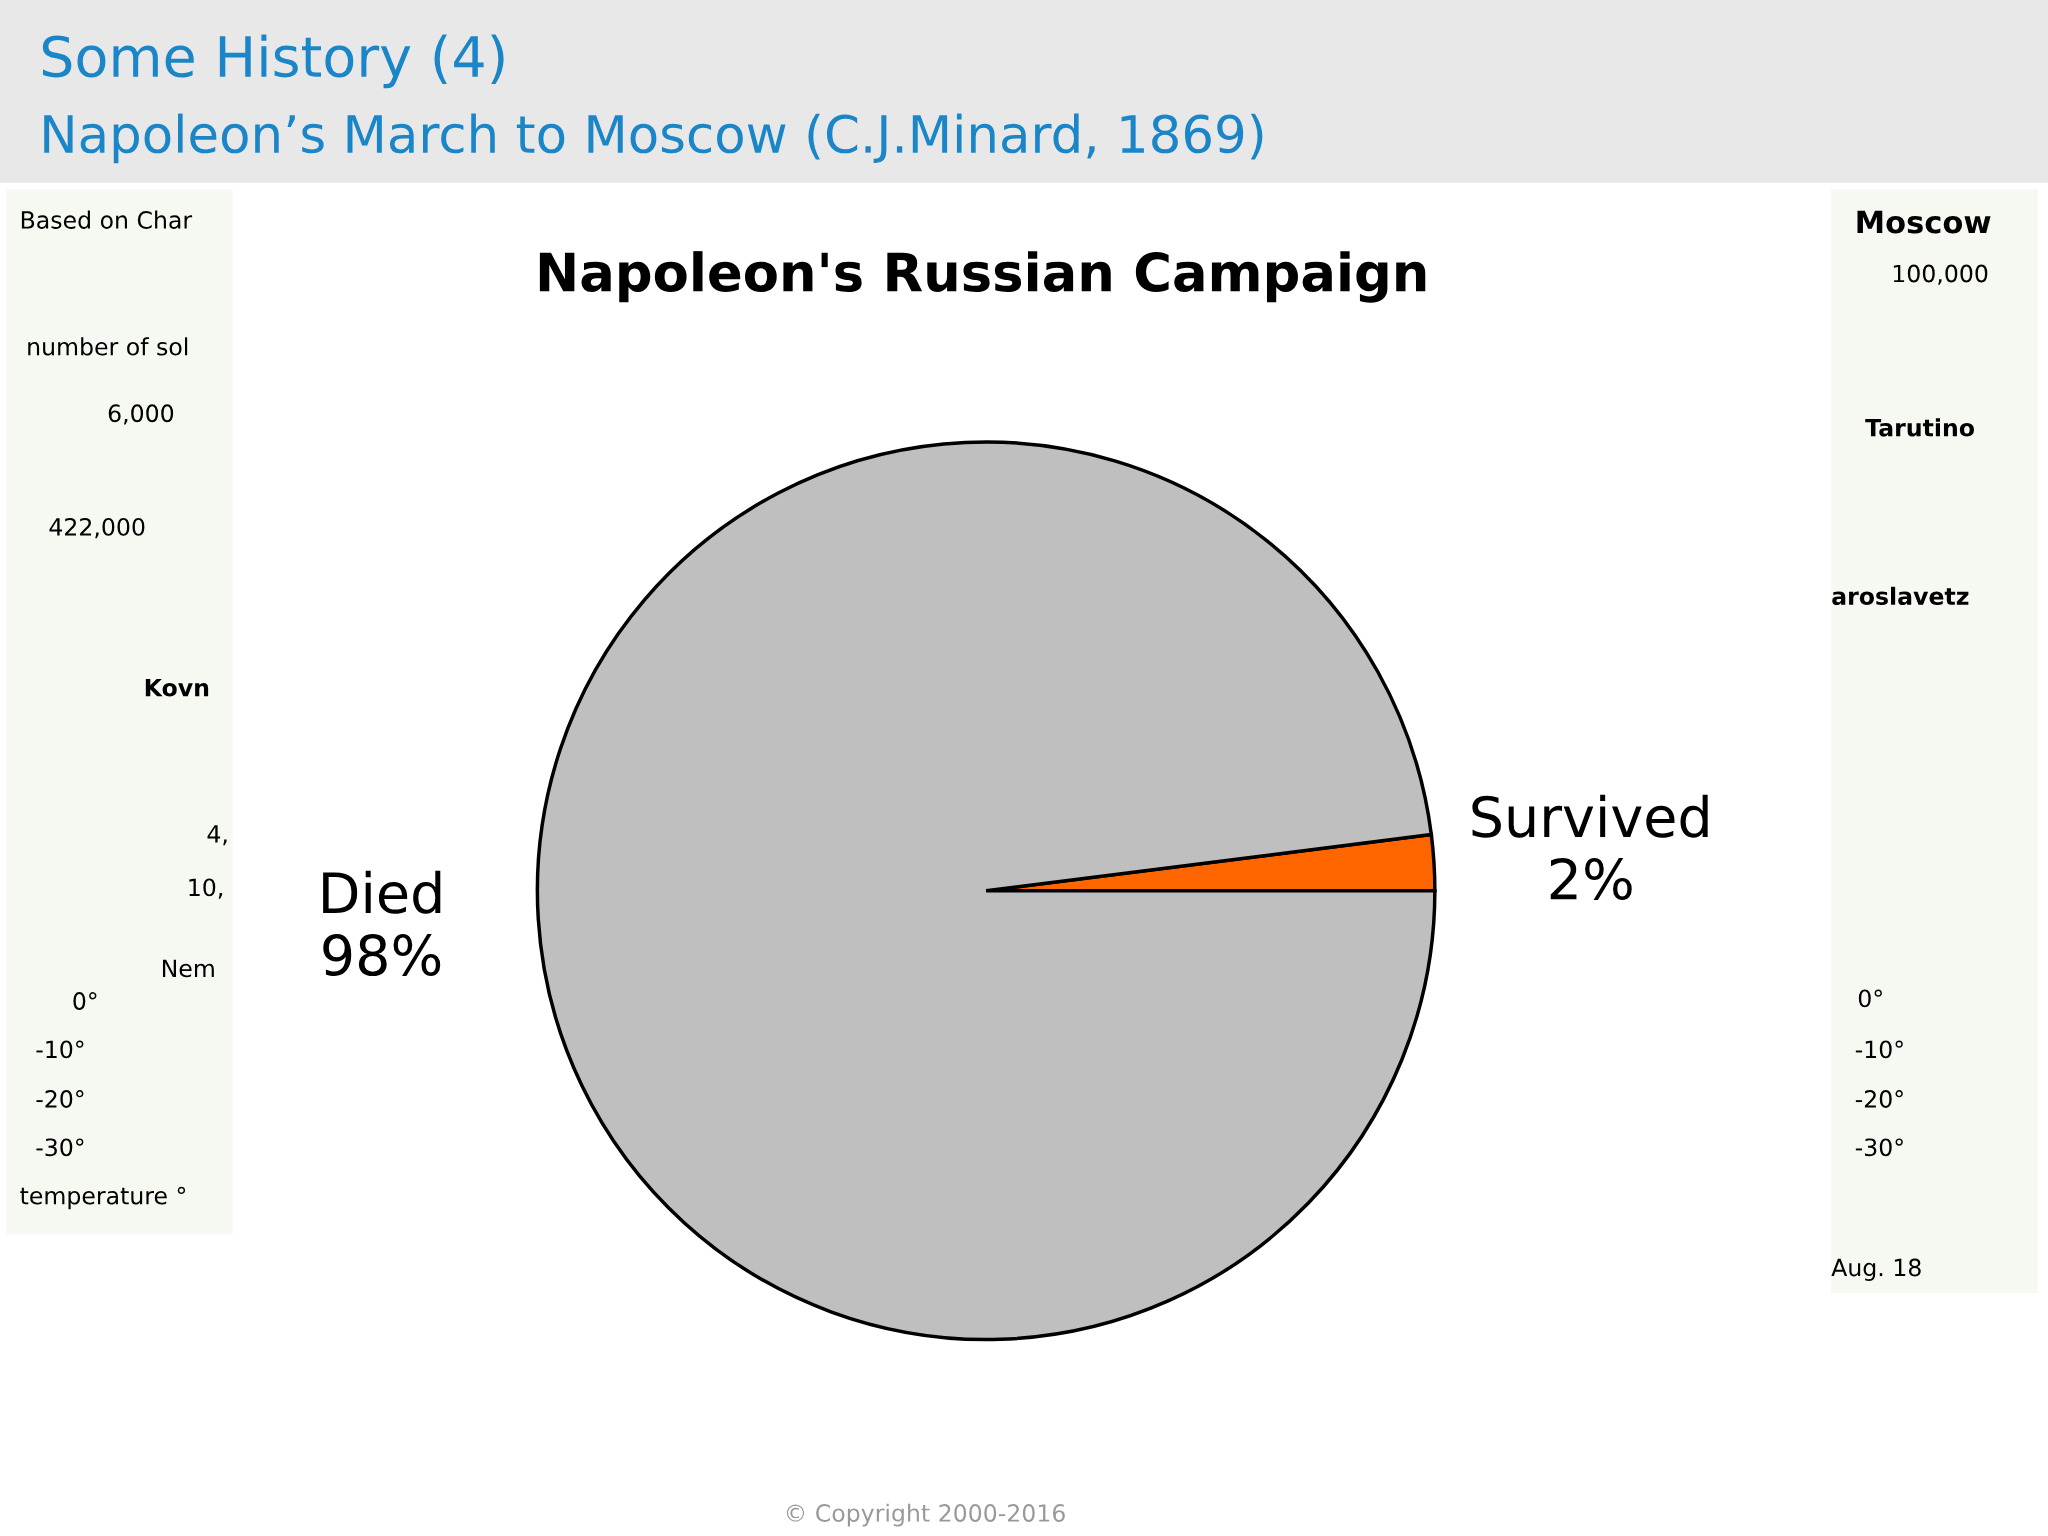 The image size is (2048, 1536). What do you see at coordinates (206, 888) in the screenshot?
I see `text: 10,` at bounding box center [206, 888].